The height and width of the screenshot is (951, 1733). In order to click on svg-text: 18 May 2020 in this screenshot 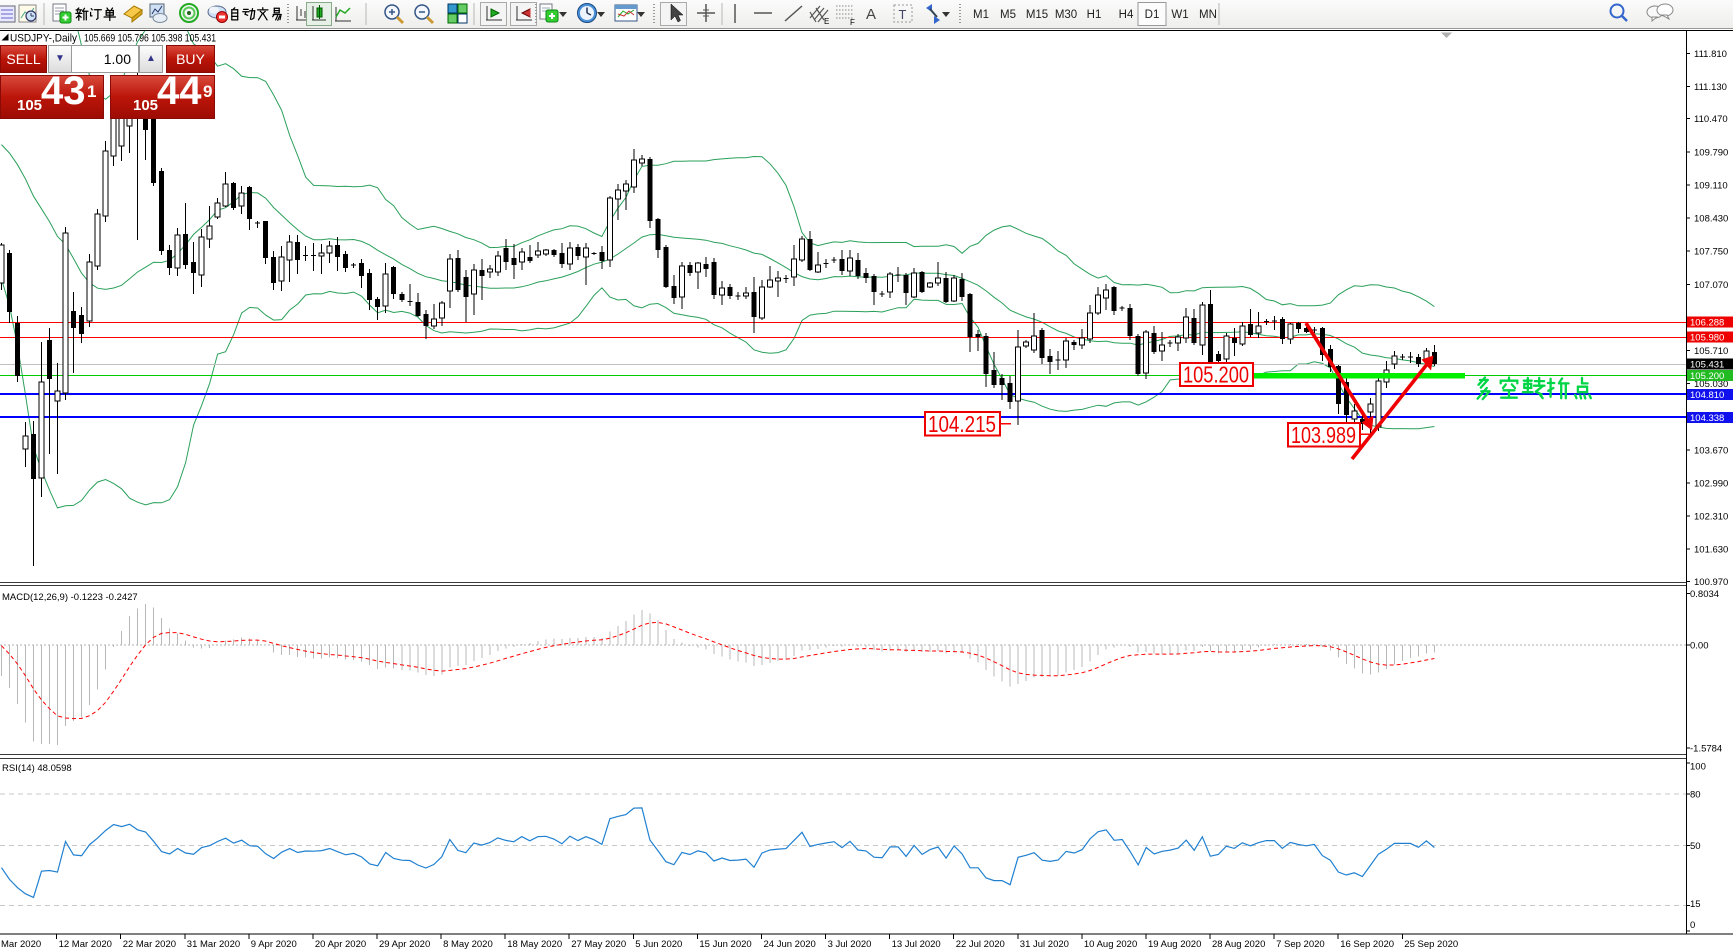, I will do `click(534, 944)`.